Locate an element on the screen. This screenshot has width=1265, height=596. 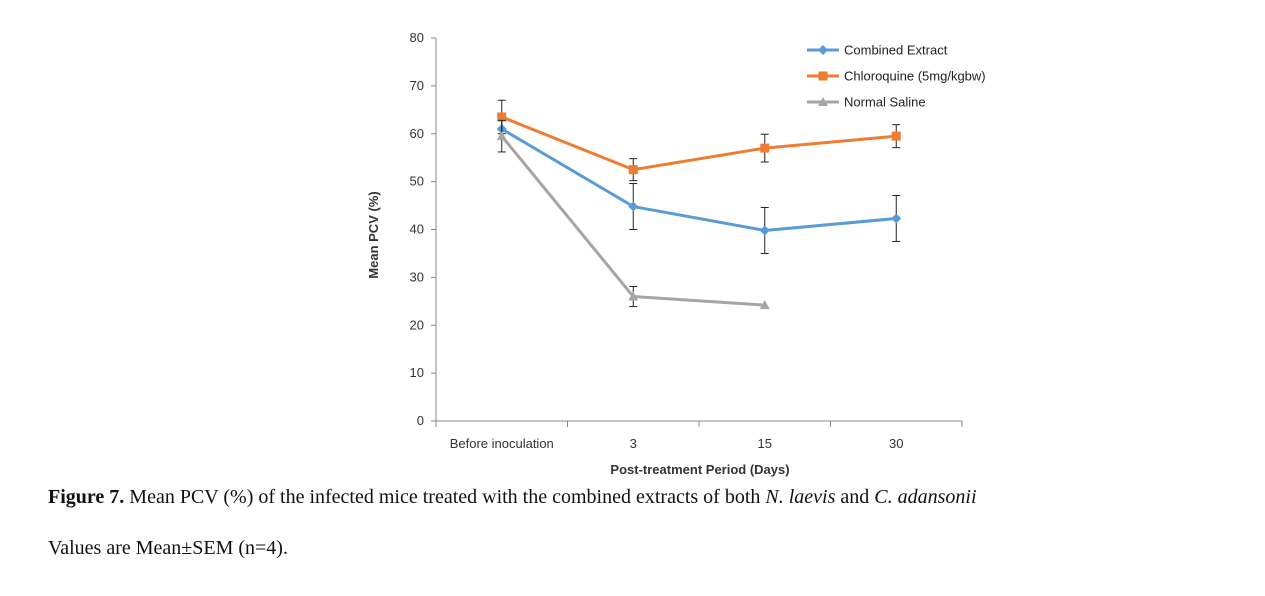
legend-label: Normal Saline is located at coordinates (885, 102).